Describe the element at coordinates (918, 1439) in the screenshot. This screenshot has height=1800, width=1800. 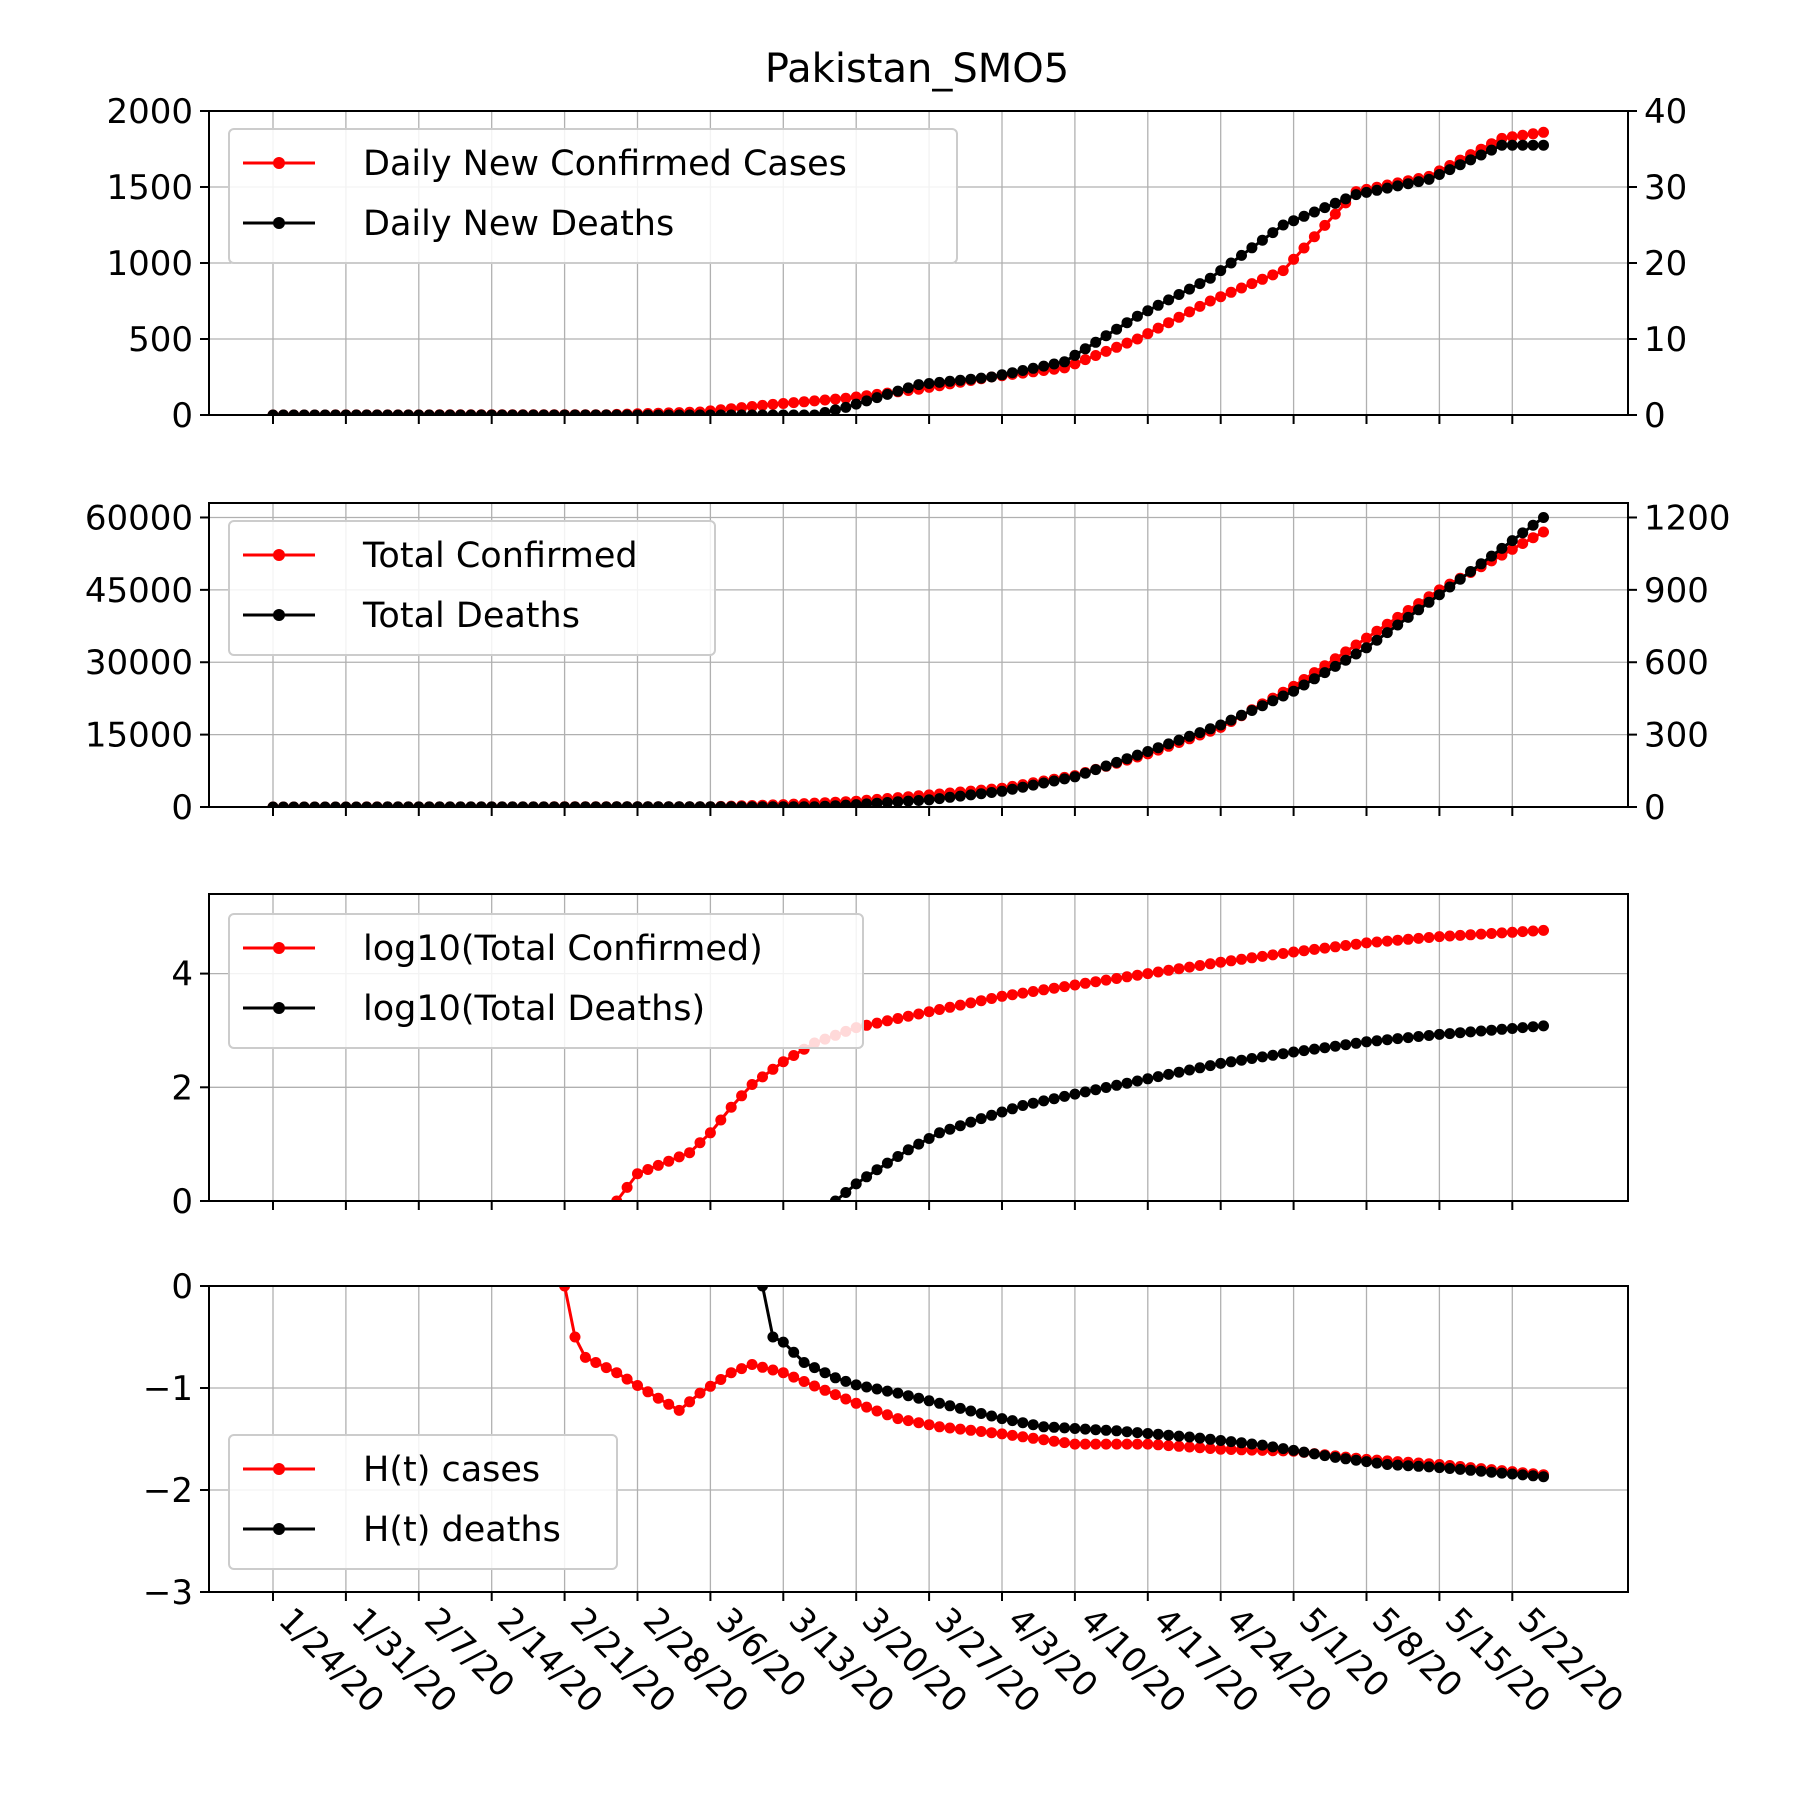
I see `axes-frame` at that location.